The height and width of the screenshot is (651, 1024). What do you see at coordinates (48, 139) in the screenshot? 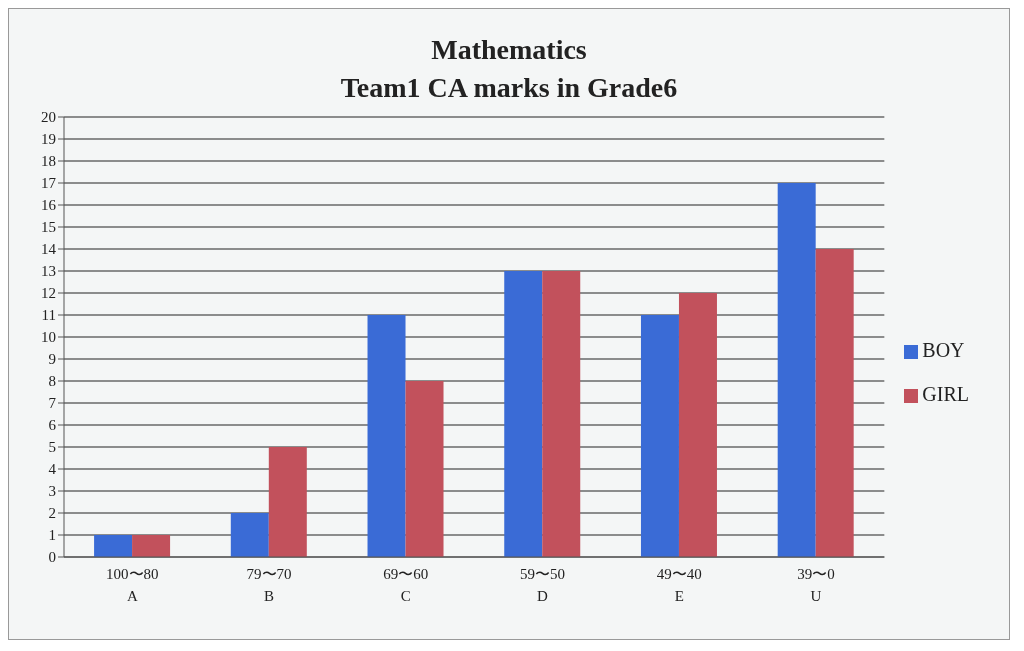
I see `y-tick-label: 19` at bounding box center [48, 139].